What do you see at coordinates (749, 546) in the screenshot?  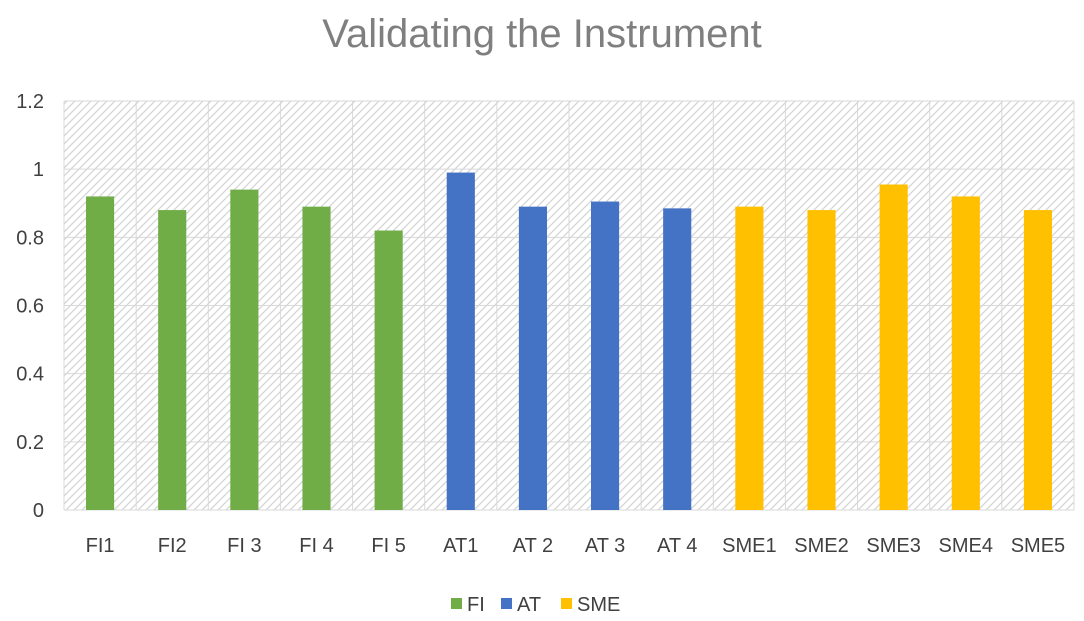 I see `x-tick-label: SME1` at bounding box center [749, 546].